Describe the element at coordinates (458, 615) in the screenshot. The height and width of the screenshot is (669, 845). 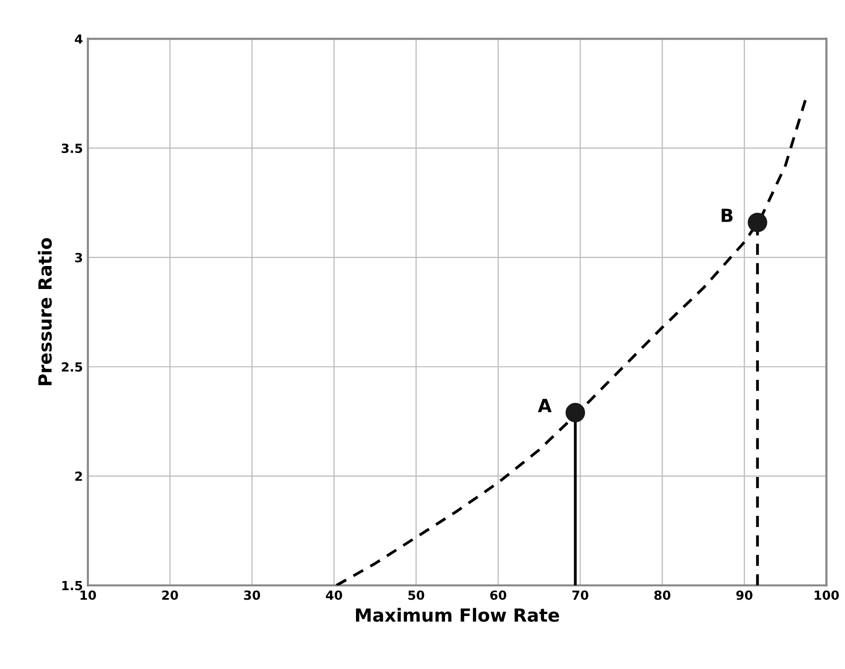
I see `x-axis-title: Maximum Flow Rate` at that location.